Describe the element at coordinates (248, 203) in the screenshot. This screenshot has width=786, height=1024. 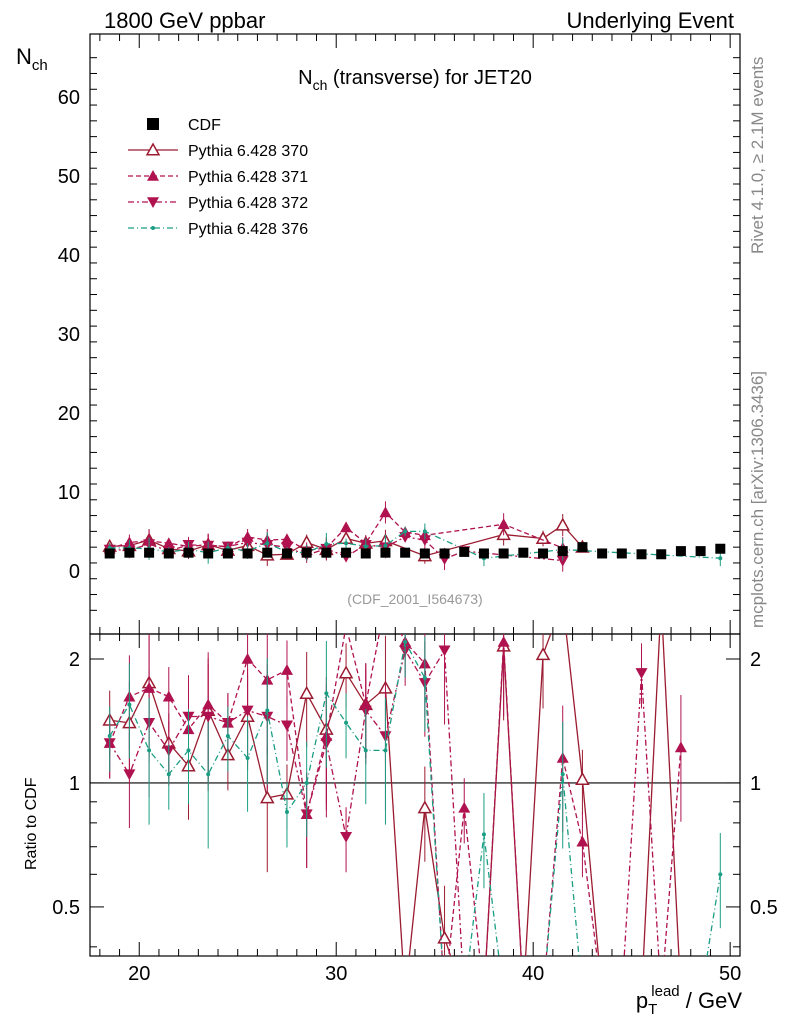
I see `legend-label: Pythia 6.428 372` at that location.